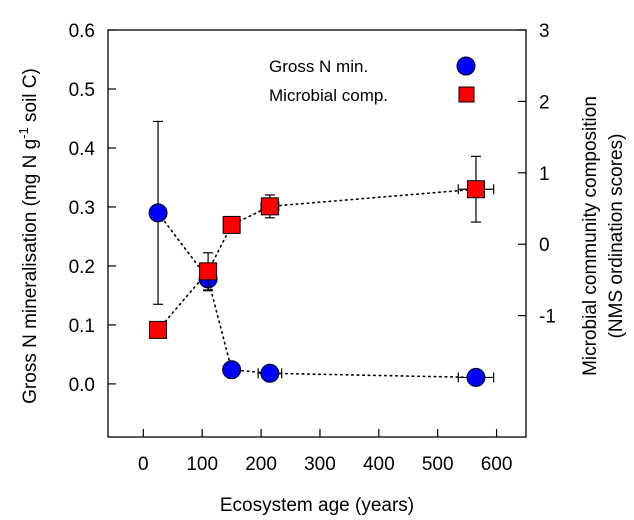  Describe the element at coordinates (544, 102) in the screenshot. I see `y-right-tick-label: 2` at that location.